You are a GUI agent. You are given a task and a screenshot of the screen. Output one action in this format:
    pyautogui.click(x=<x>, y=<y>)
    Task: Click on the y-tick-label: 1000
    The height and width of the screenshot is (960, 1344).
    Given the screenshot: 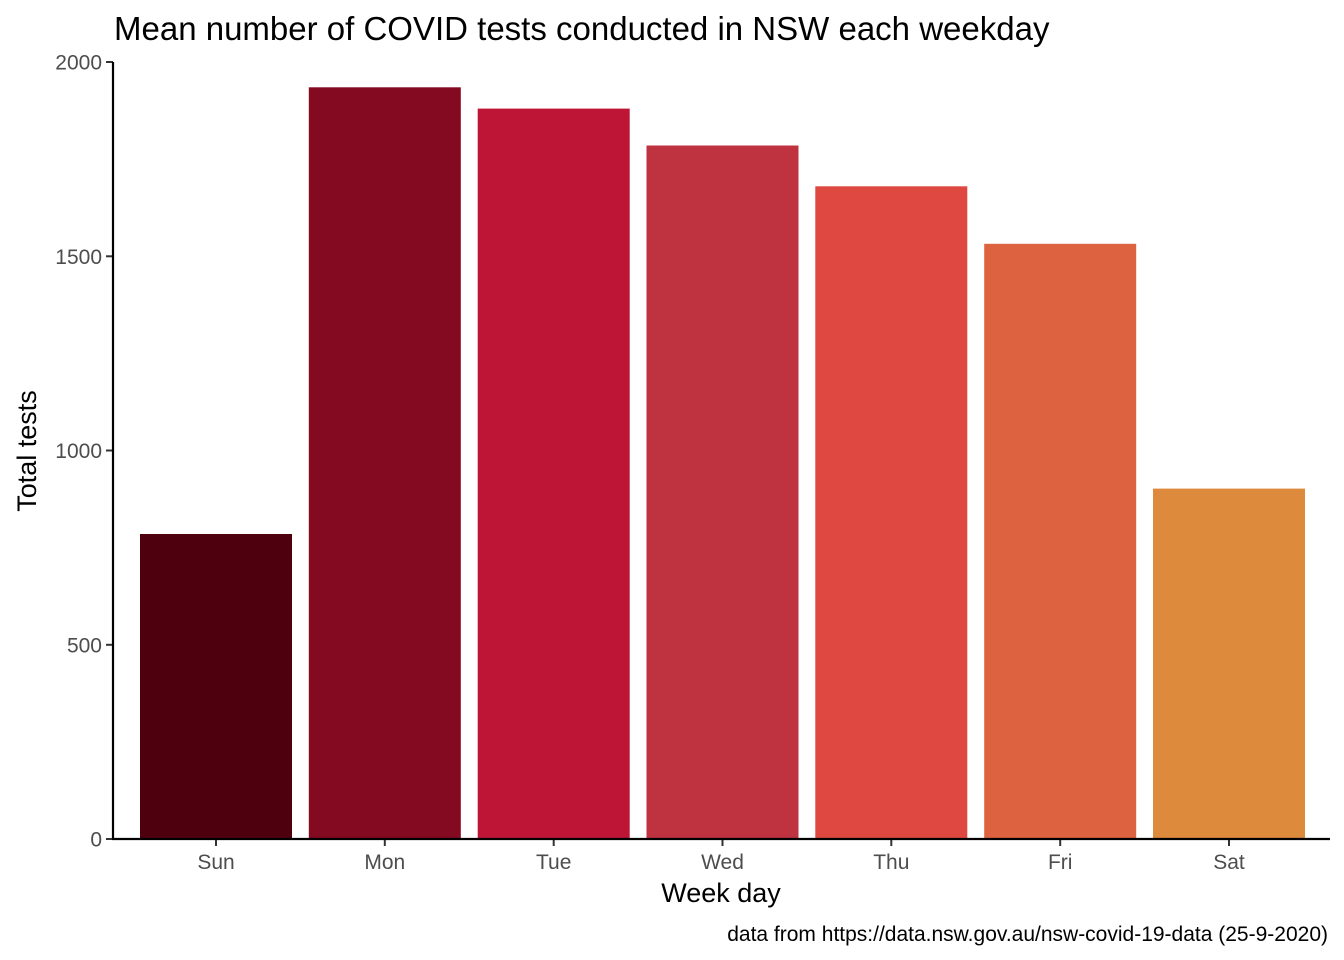 What is the action you would take?
    pyautogui.click(x=78, y=451)
    